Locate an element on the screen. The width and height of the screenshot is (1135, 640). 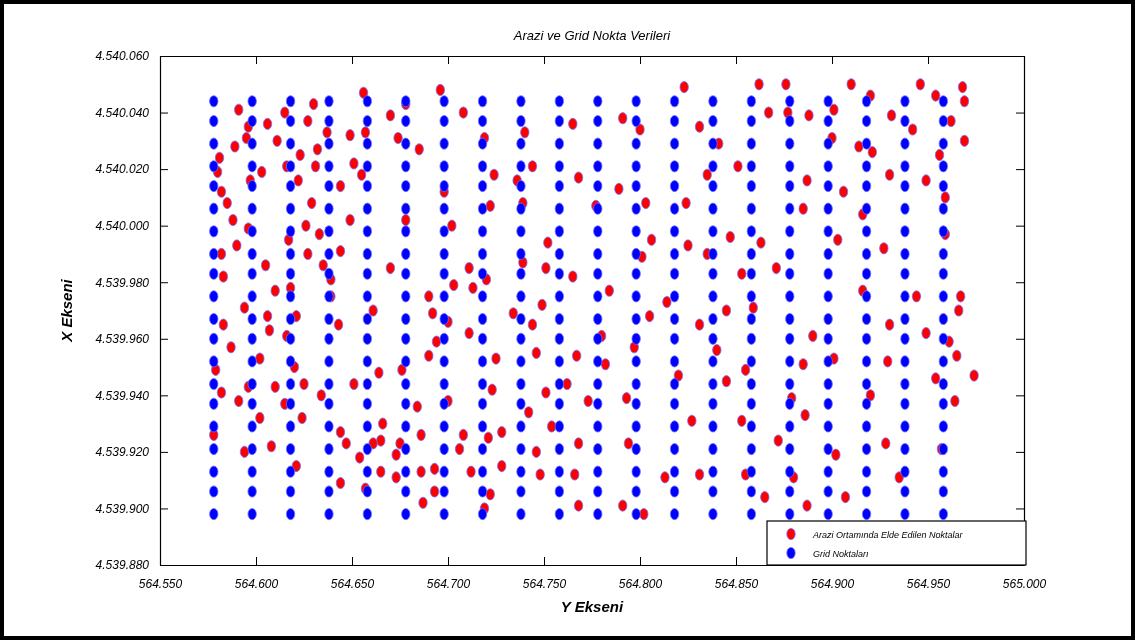
x-axis-title: Y Ekseni is located at coordinates (592, 606).